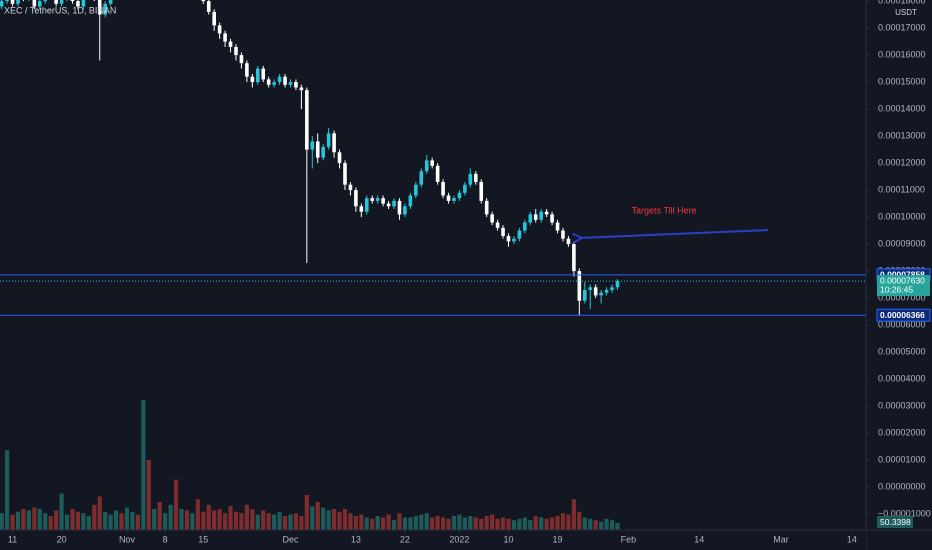 The height and width of the screenshot is (550, 932). What do you see at coordinates (902, 459) in the screenshot?
I see `y-tick-label: 0.00001000` at bounding box center [902, 459].